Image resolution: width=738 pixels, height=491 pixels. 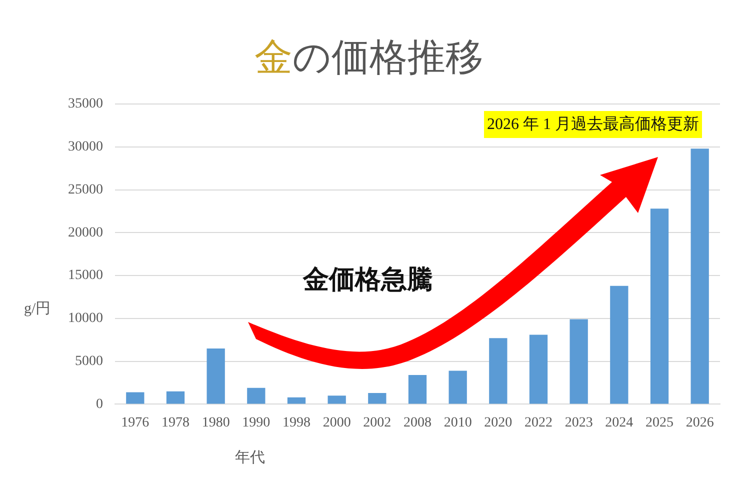 What do you see at coordinates (85, 104) in the screenshot?
I see `y-tick-label: 35000` at bounding box center [85, 104].